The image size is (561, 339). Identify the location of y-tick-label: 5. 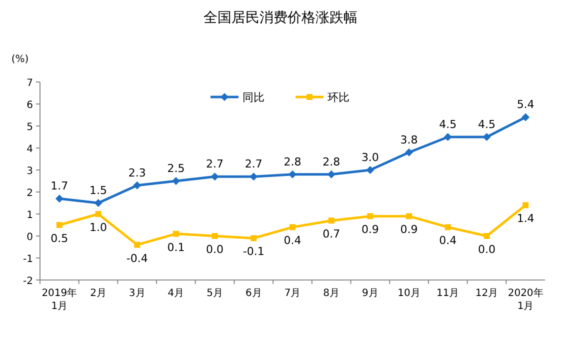
(29, 127).